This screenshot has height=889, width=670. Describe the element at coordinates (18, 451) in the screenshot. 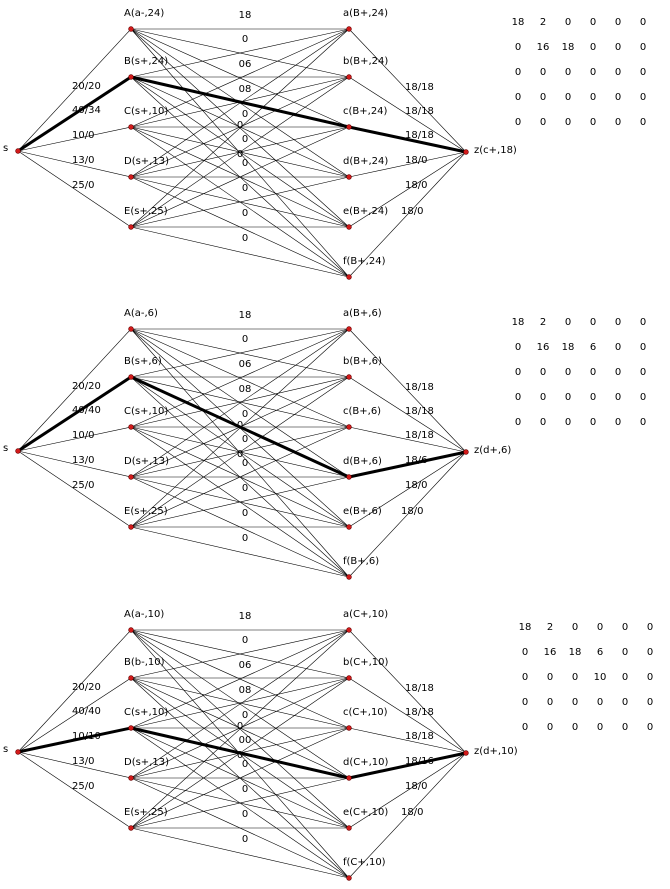

I see `node-s` at that location.